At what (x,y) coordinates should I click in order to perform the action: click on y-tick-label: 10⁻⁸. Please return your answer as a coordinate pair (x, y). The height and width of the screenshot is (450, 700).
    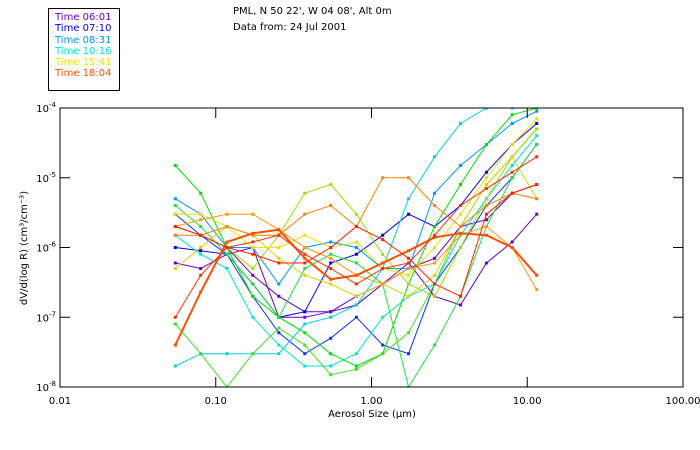
    Looking at the image, I should click on (46, 387).